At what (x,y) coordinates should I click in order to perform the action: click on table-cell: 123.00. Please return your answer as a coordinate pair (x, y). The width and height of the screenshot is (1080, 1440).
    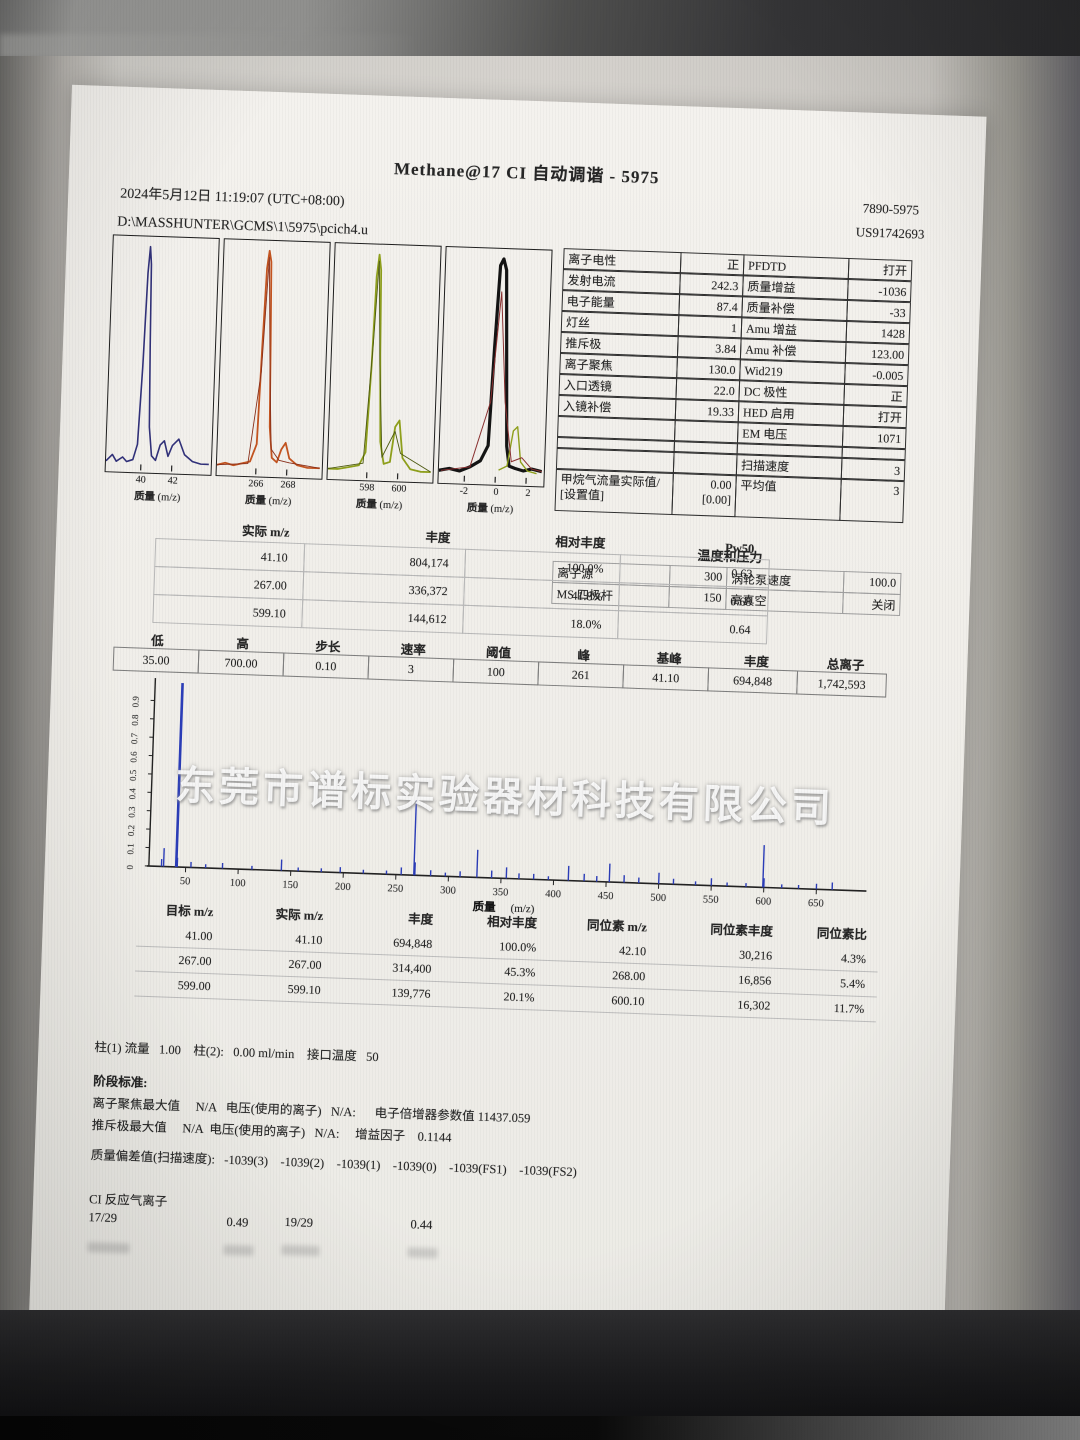
    Looking at the image, I should click on (877, 353).